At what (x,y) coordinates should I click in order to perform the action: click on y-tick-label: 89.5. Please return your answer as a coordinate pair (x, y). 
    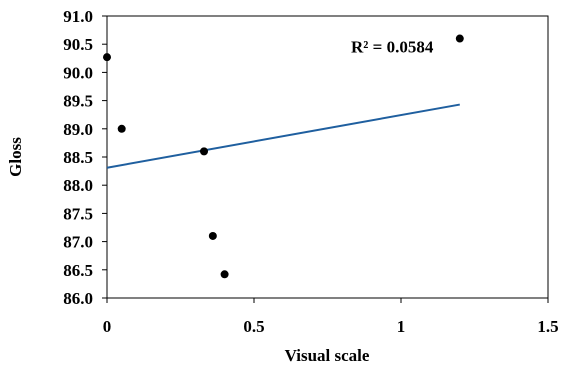
    Looking at the image, I should click on (78, 101).